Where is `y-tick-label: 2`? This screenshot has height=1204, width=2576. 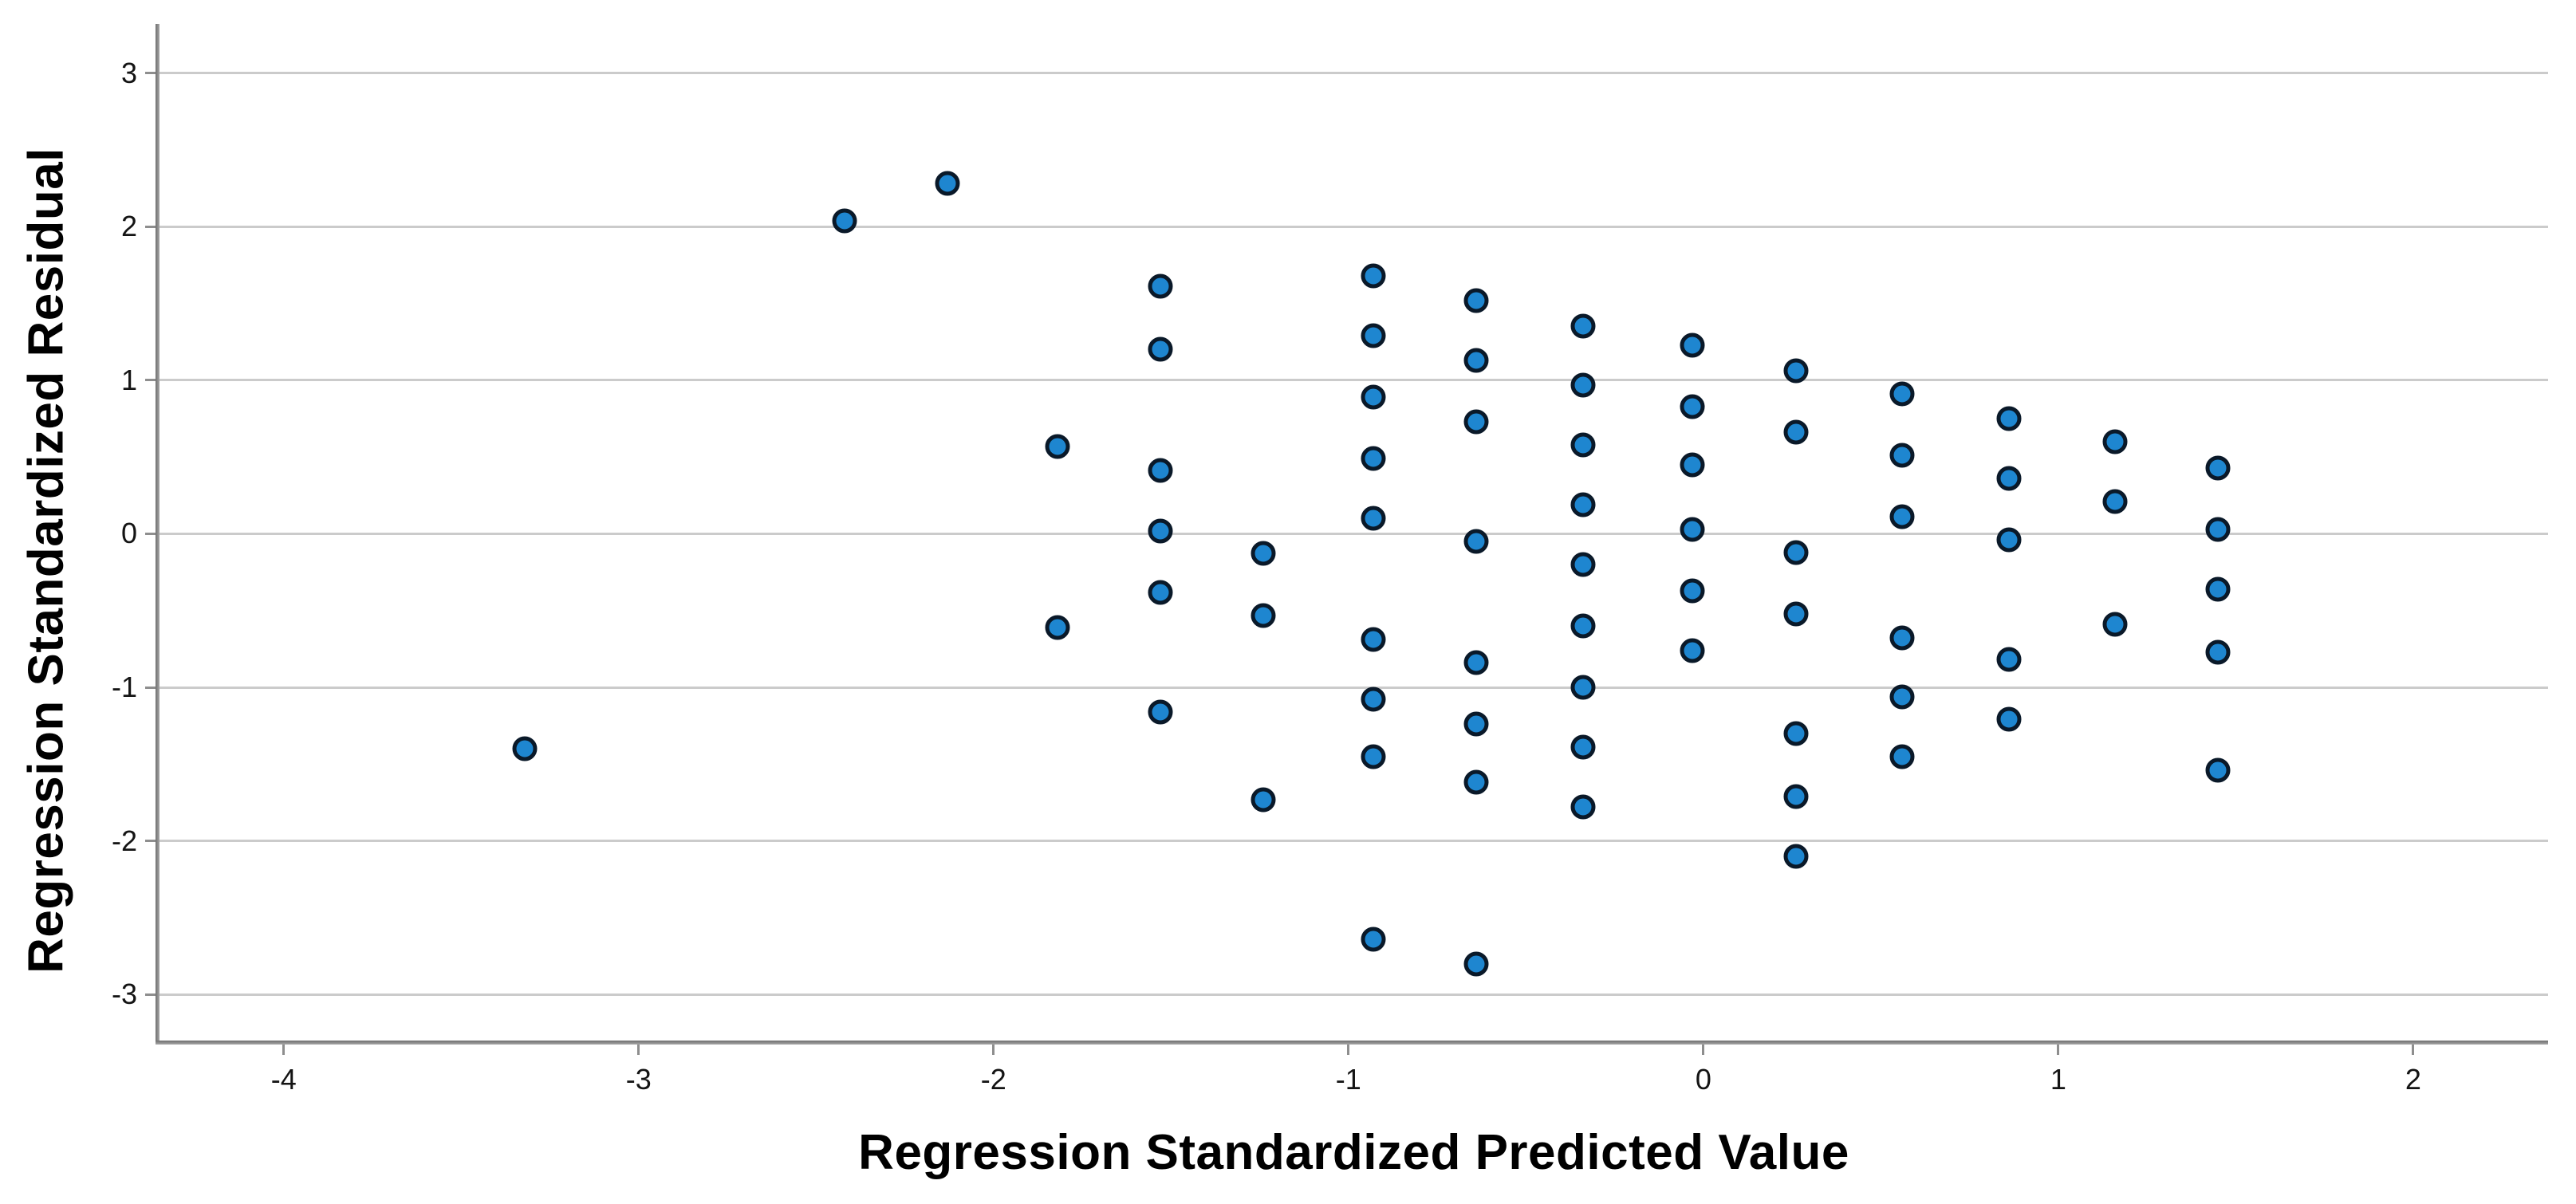 y-tick-label: 2 is located at coordinates (128, 226).